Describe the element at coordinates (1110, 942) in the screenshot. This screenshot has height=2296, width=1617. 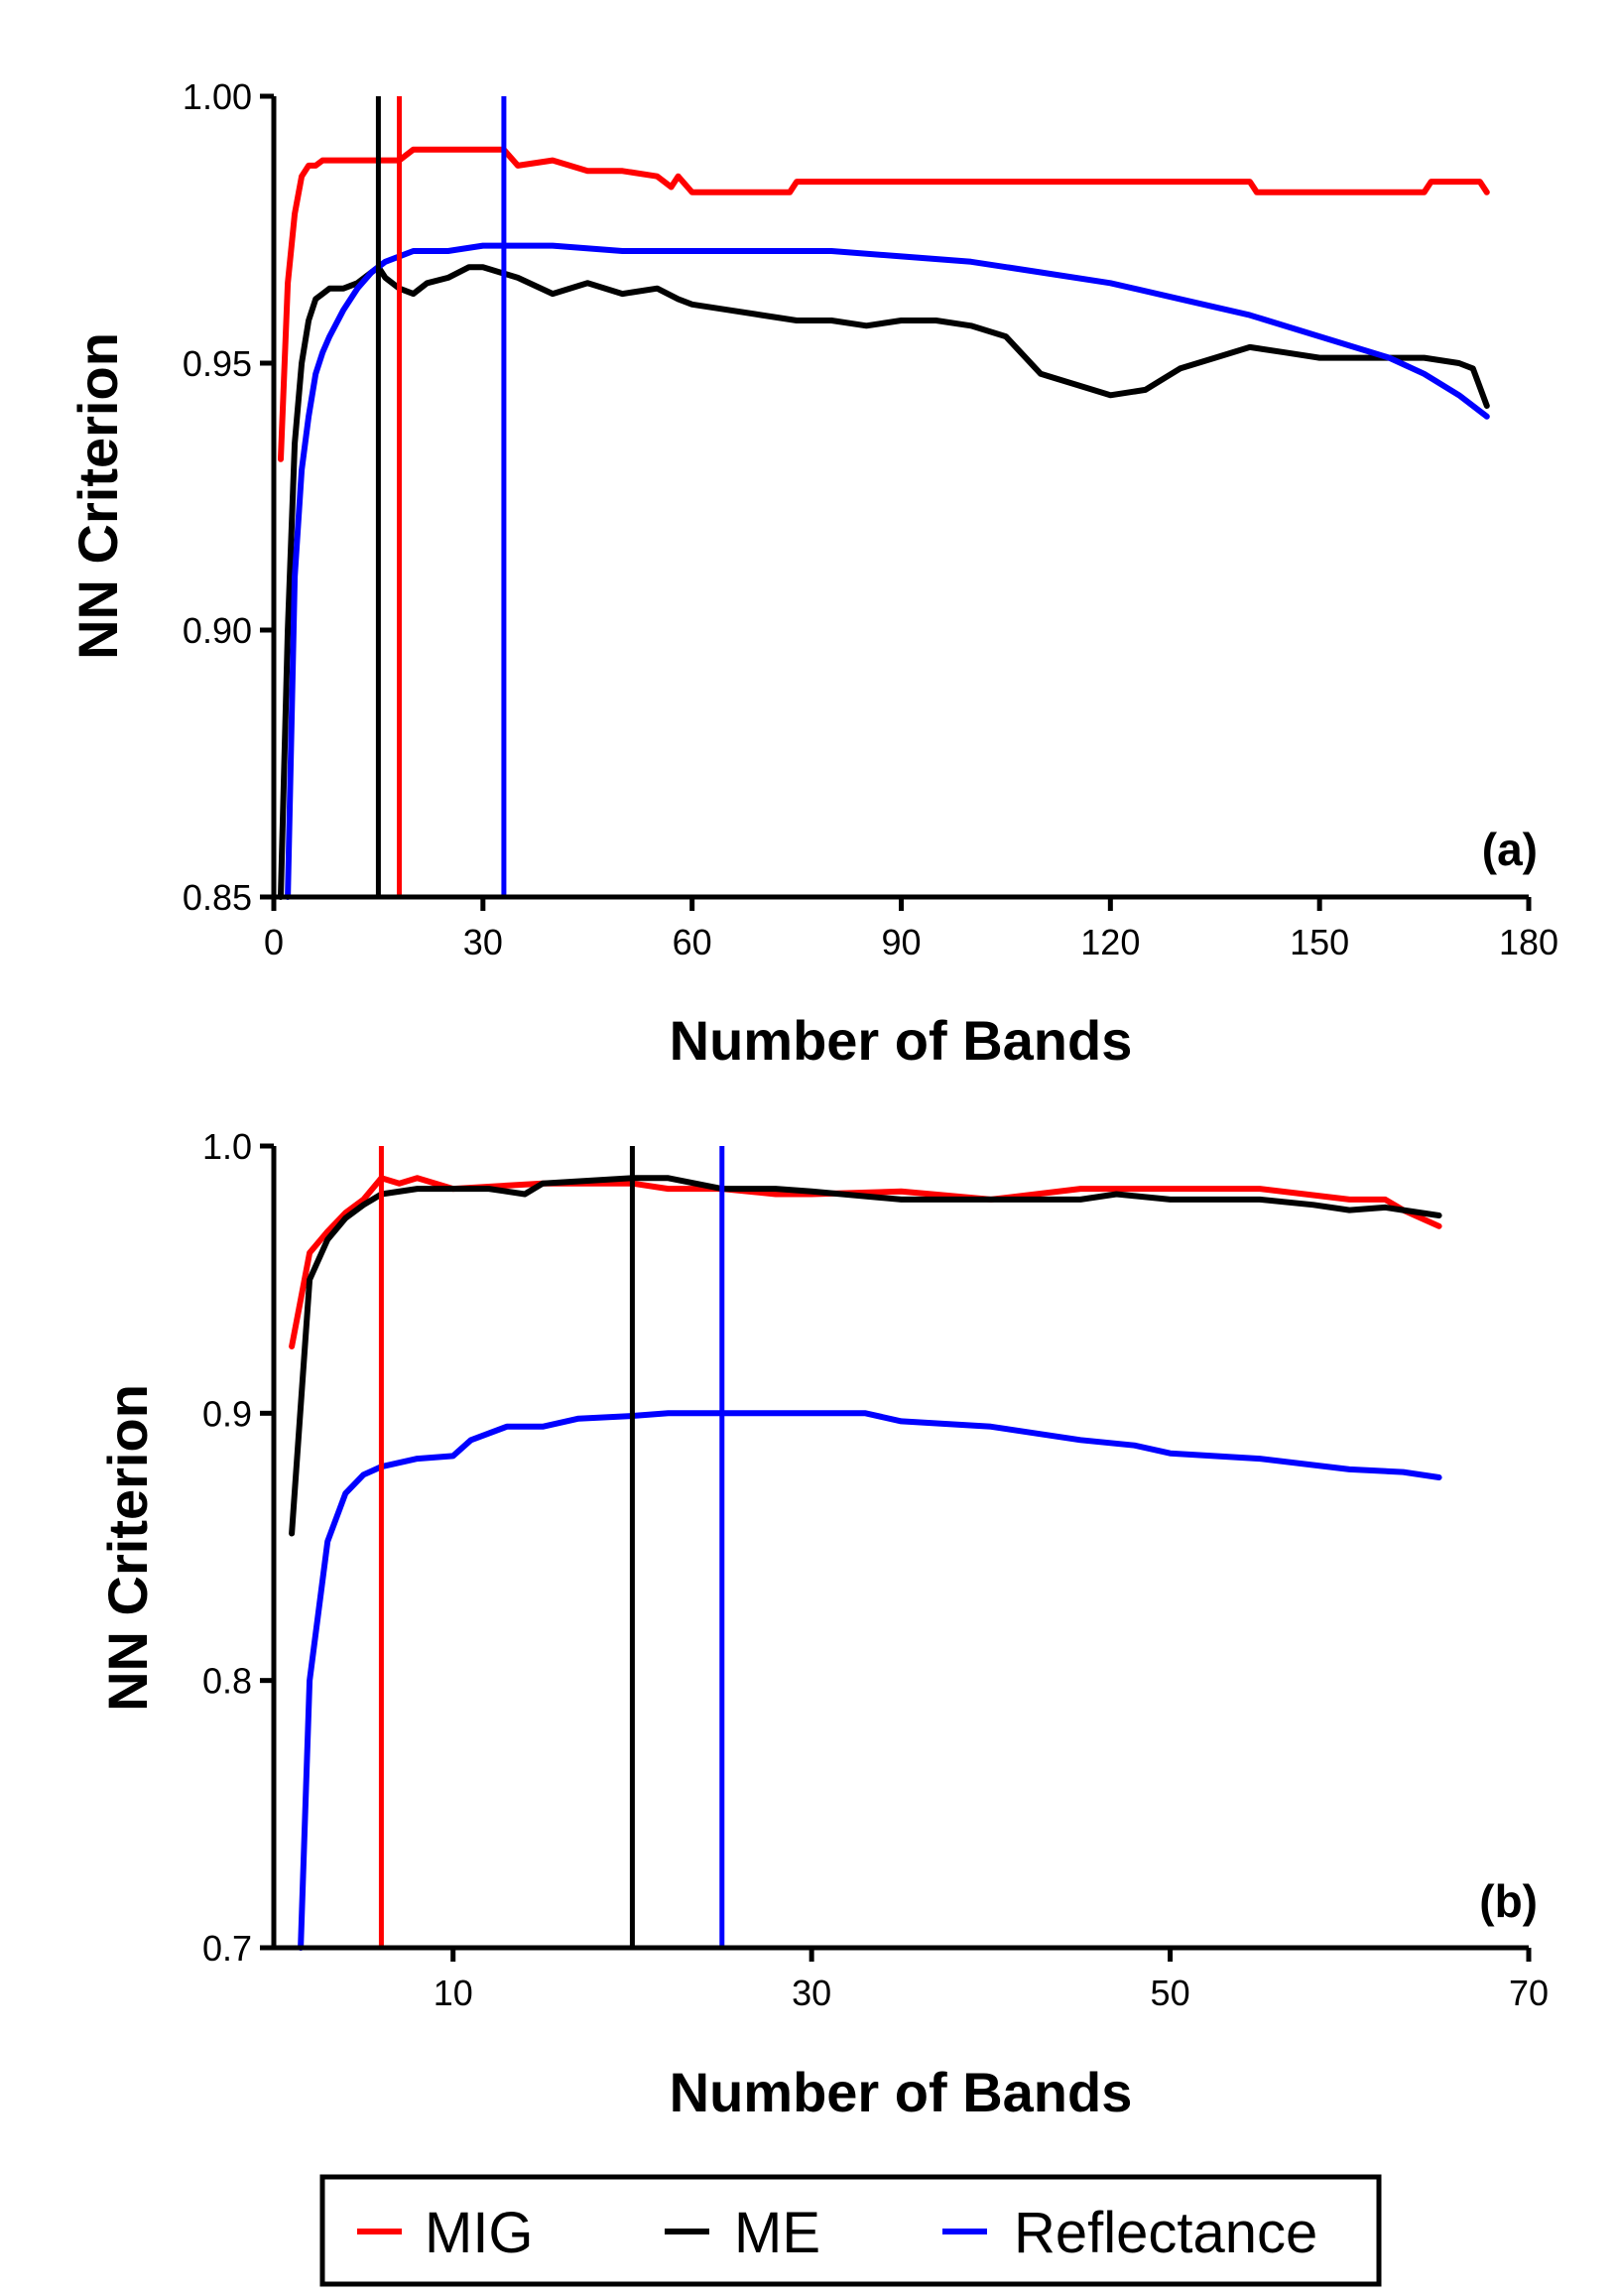
I see `x-tick-label-a: 120` at that location.